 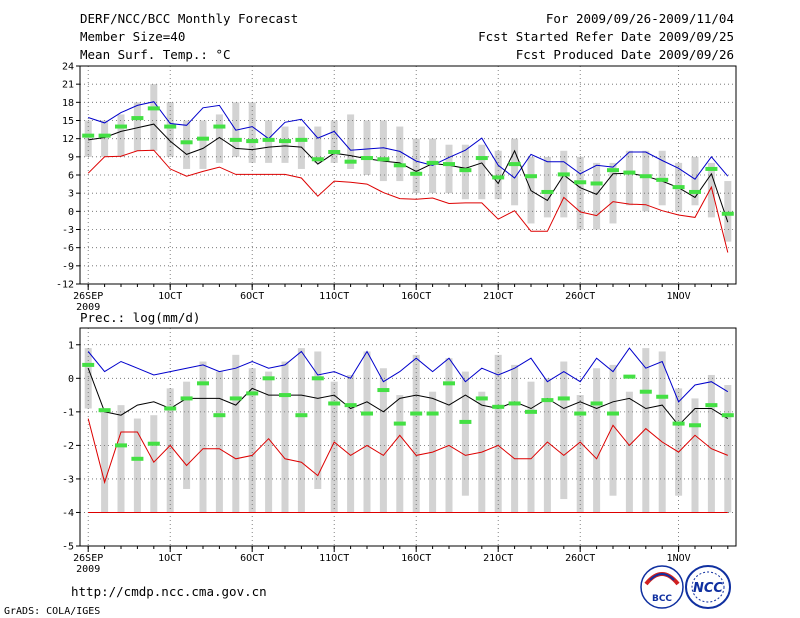 I want to click on member-size: Member Size=40, so click(x=133, y=36).